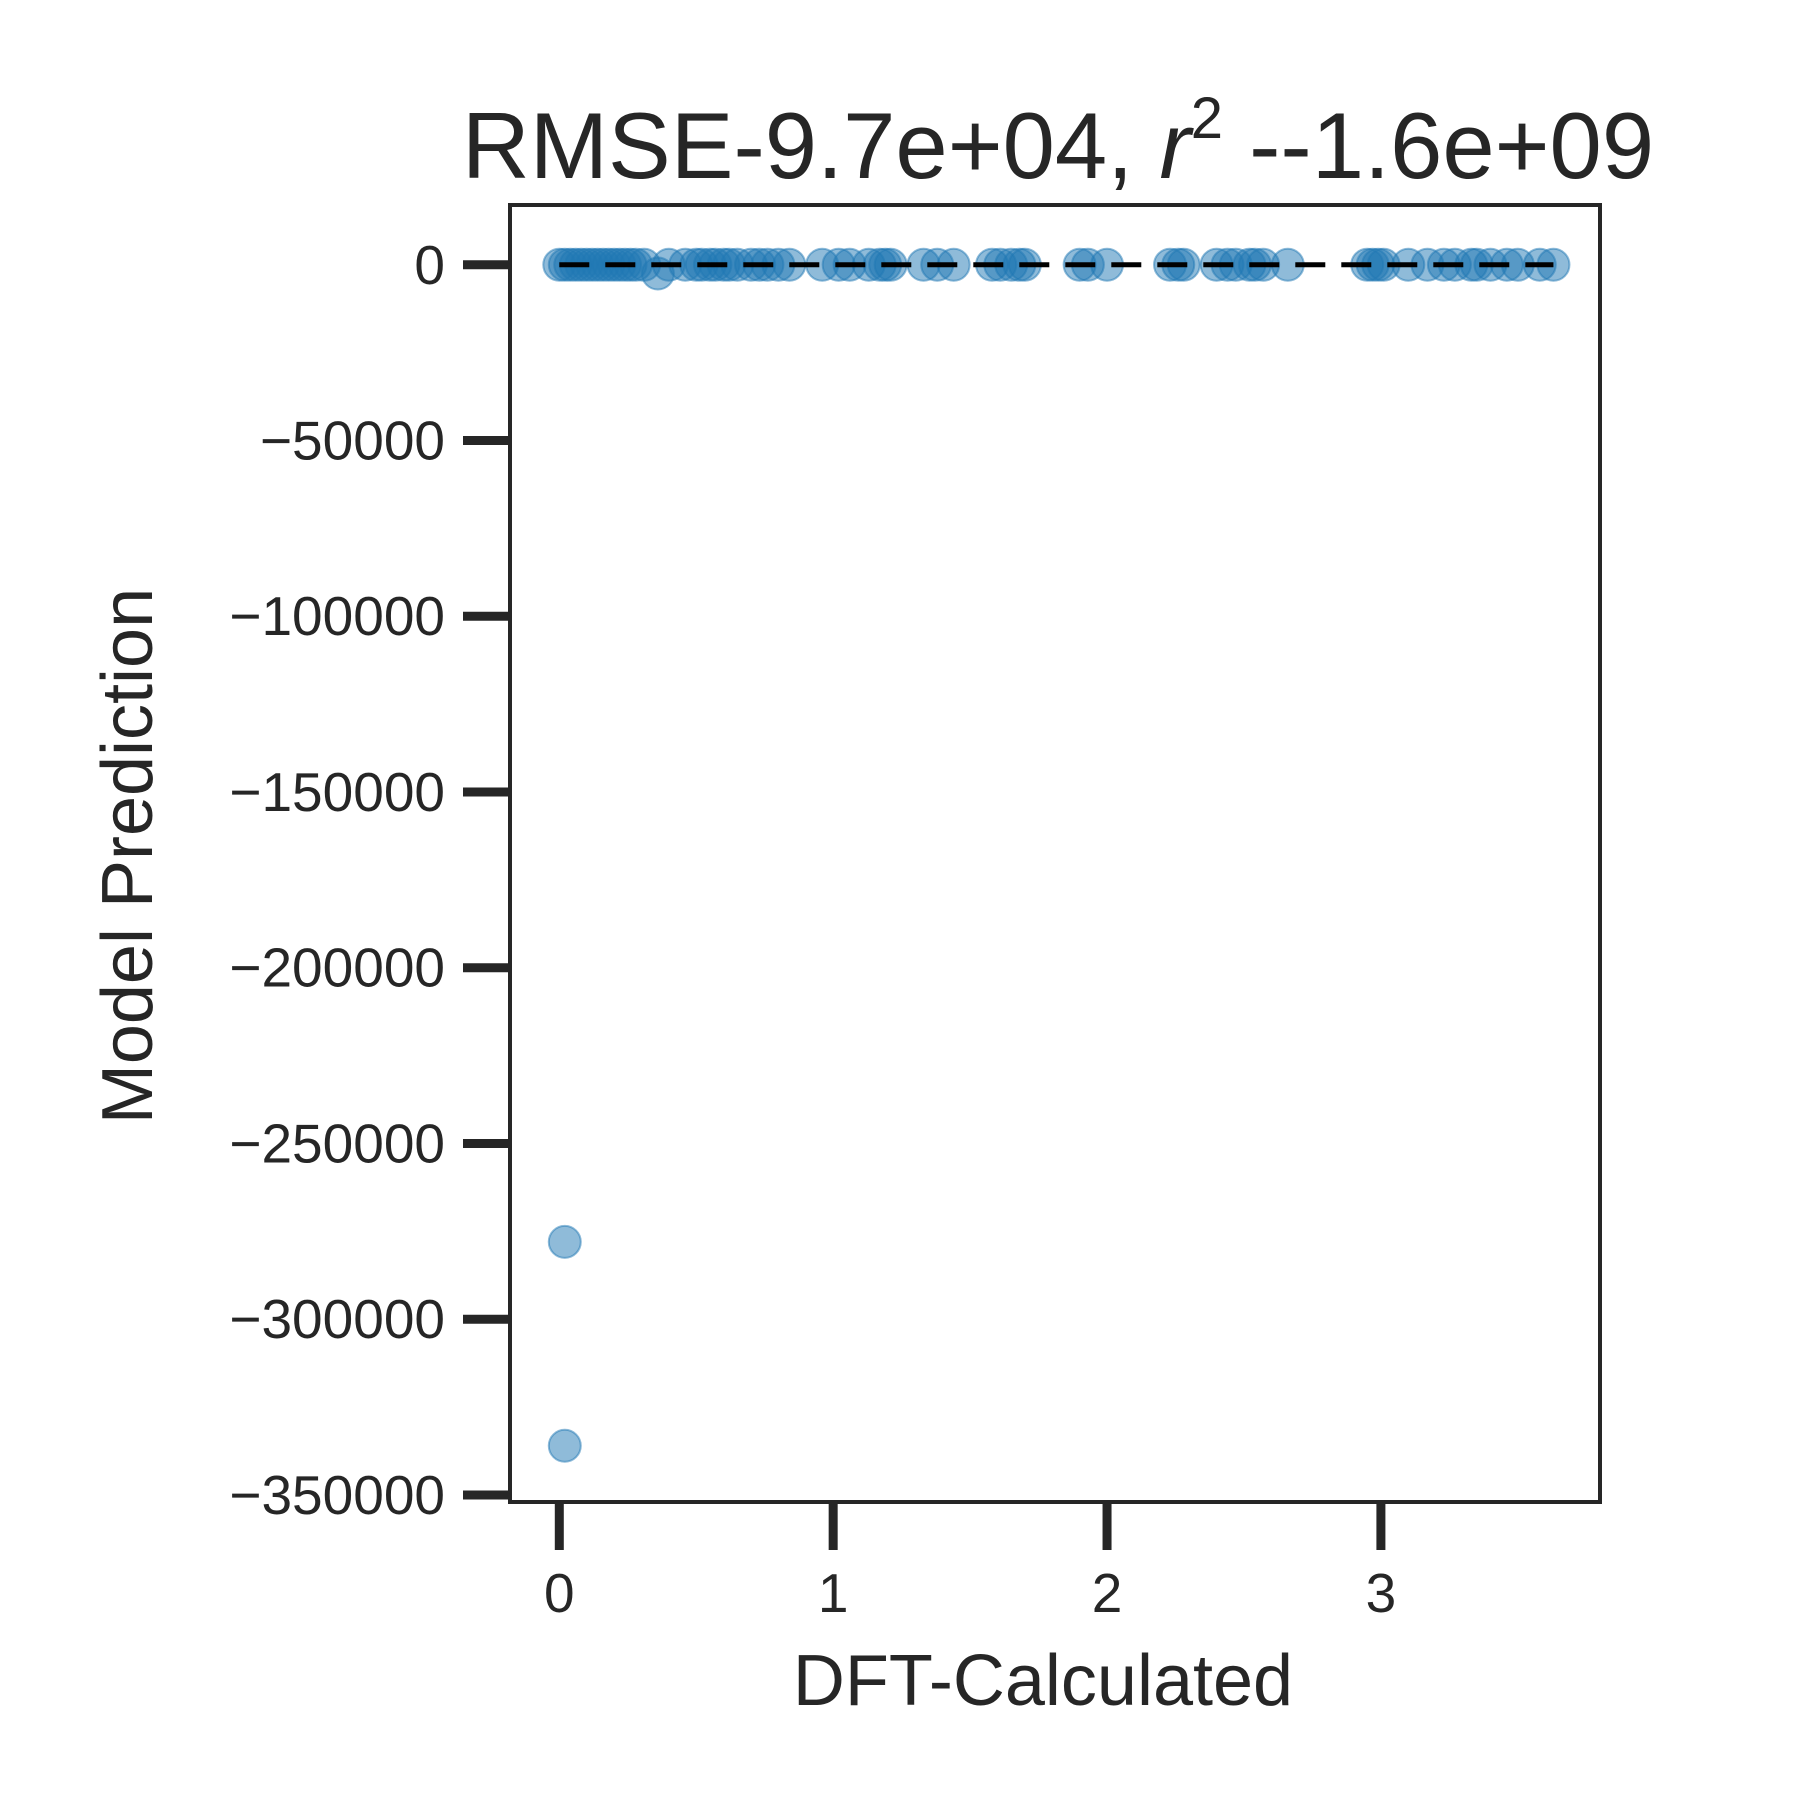  What do you see at coordinates (337, 1319) in the screenshot?
I see `y-tick-label: −300000` at bounding box center [337, 1319].